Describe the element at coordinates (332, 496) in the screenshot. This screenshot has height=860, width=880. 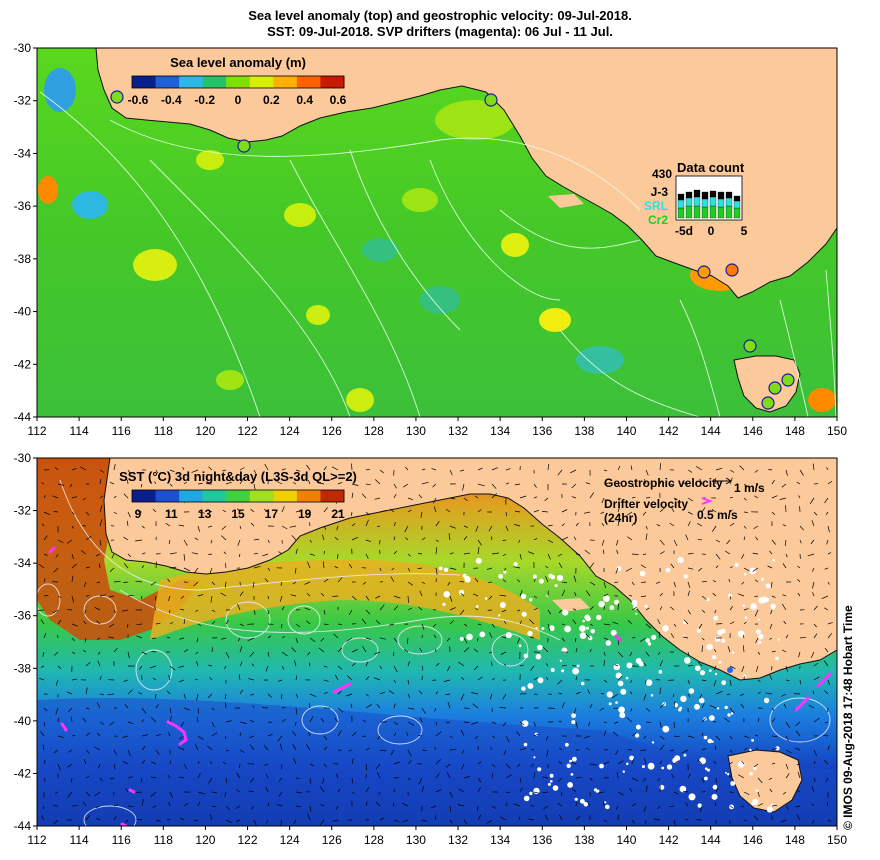
I see `colorbar-segment` at that location.